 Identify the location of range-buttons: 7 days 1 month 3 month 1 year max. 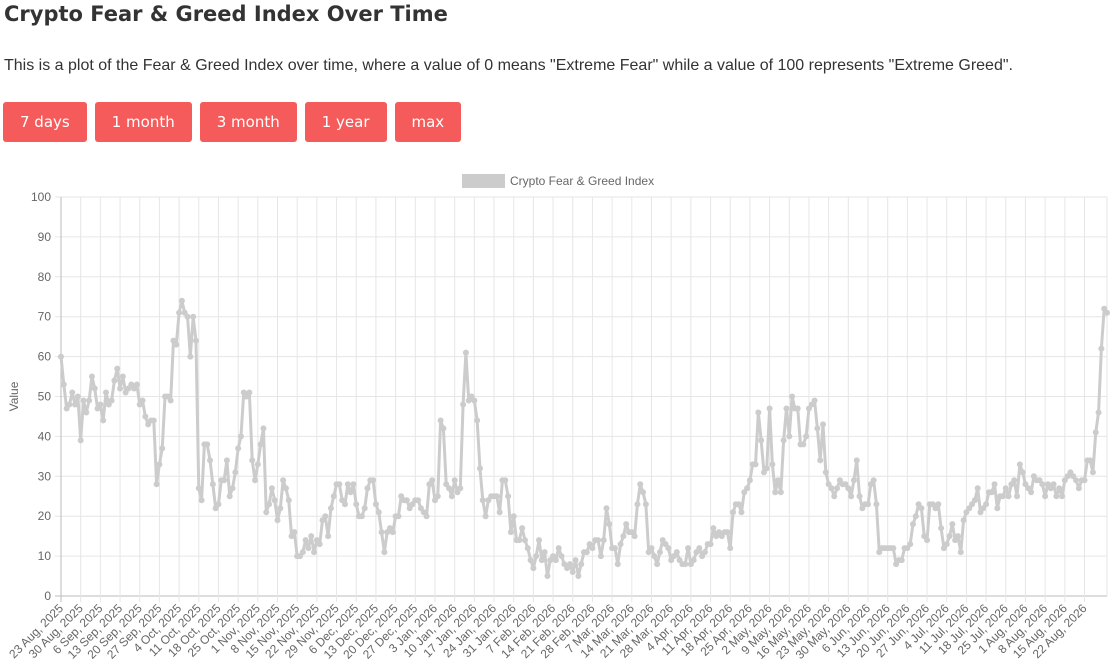
(232, 122).